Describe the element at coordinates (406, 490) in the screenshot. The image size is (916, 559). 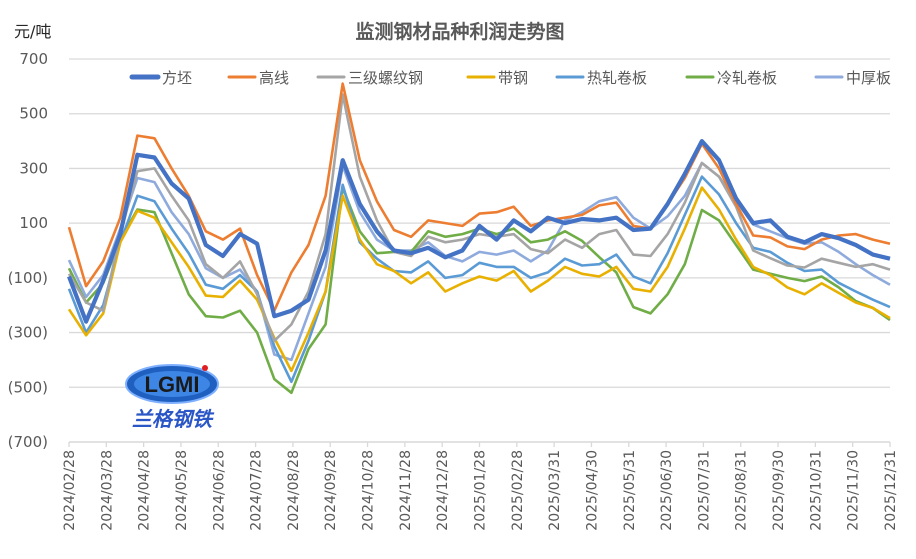
I see `x-tick-label: 2024/11/28` at that location.